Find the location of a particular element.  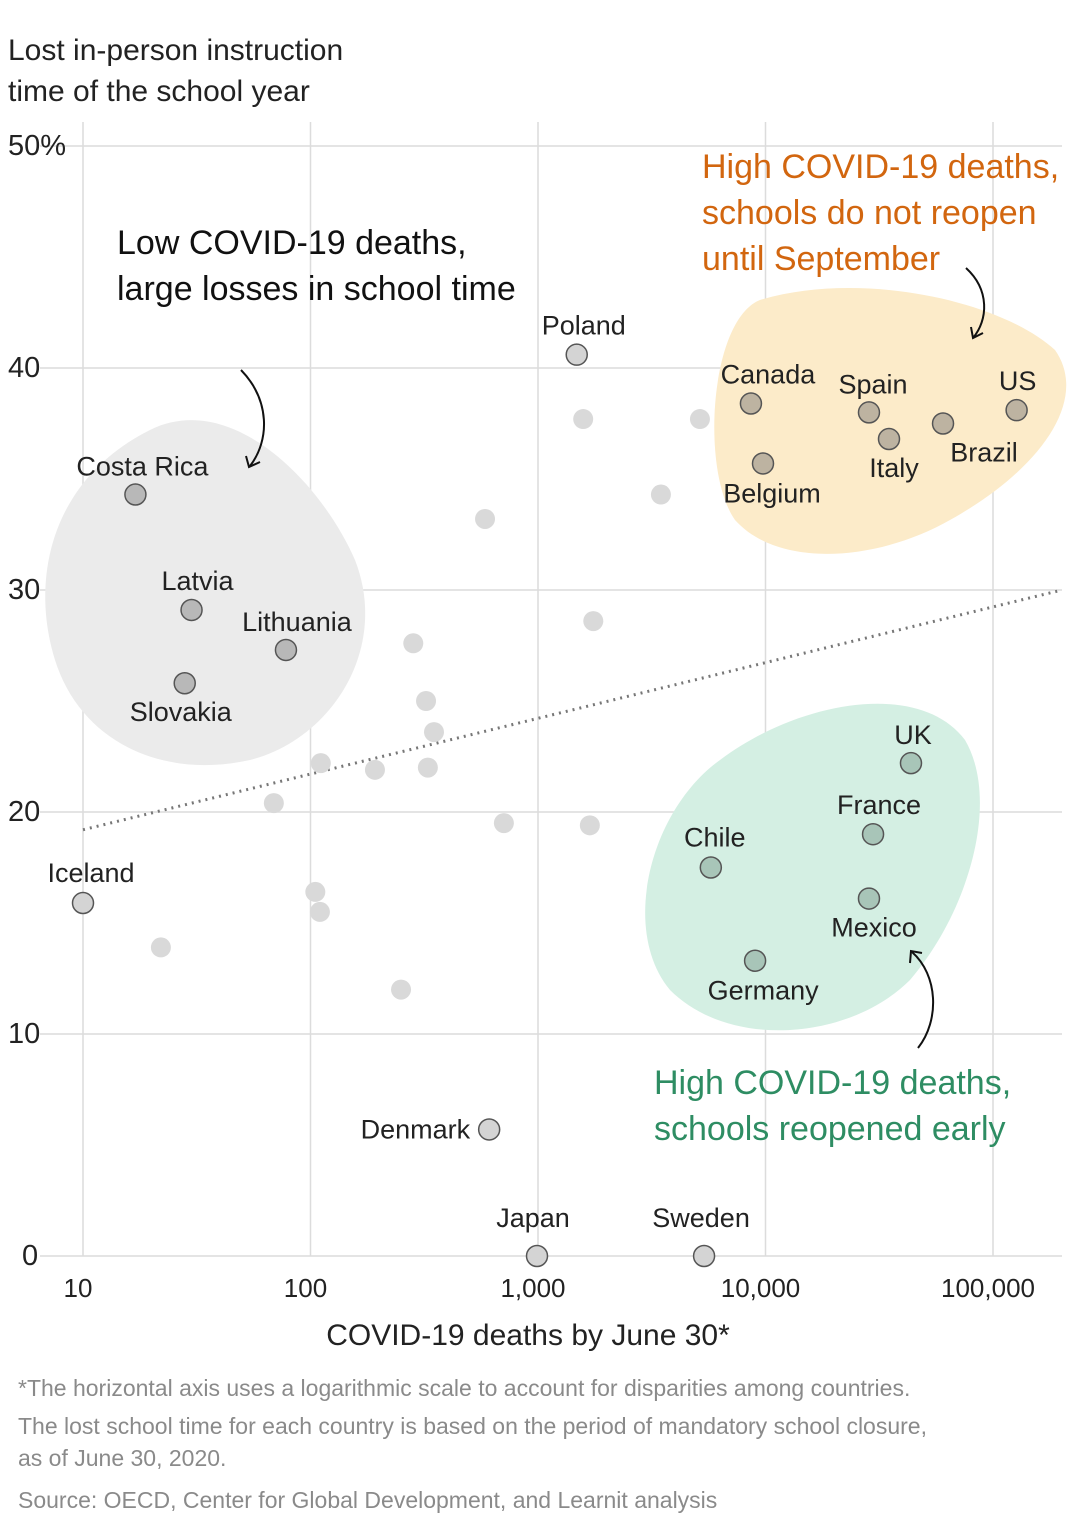

annotation-early-reopen-line: schools reopened early is located at coordinates (830, 1129).